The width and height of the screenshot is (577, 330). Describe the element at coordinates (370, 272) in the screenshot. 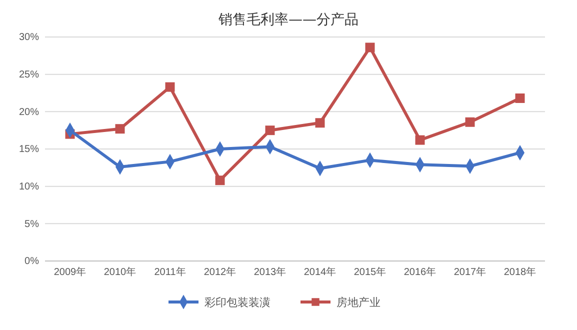

I see `x-tick-label: 2015年` at that location.